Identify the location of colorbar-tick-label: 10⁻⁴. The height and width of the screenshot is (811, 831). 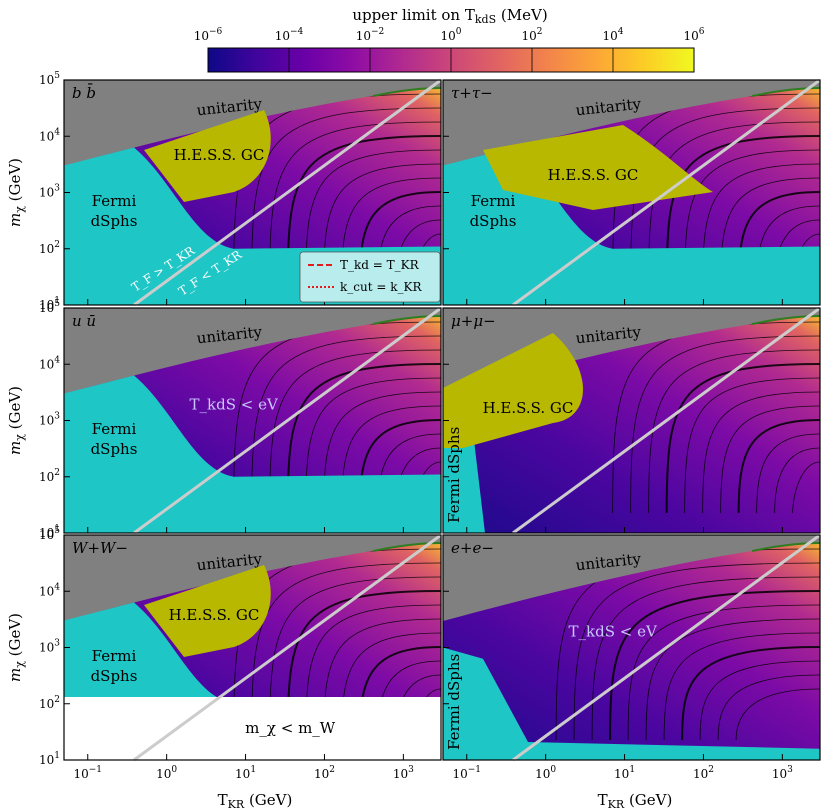
(289, 35).